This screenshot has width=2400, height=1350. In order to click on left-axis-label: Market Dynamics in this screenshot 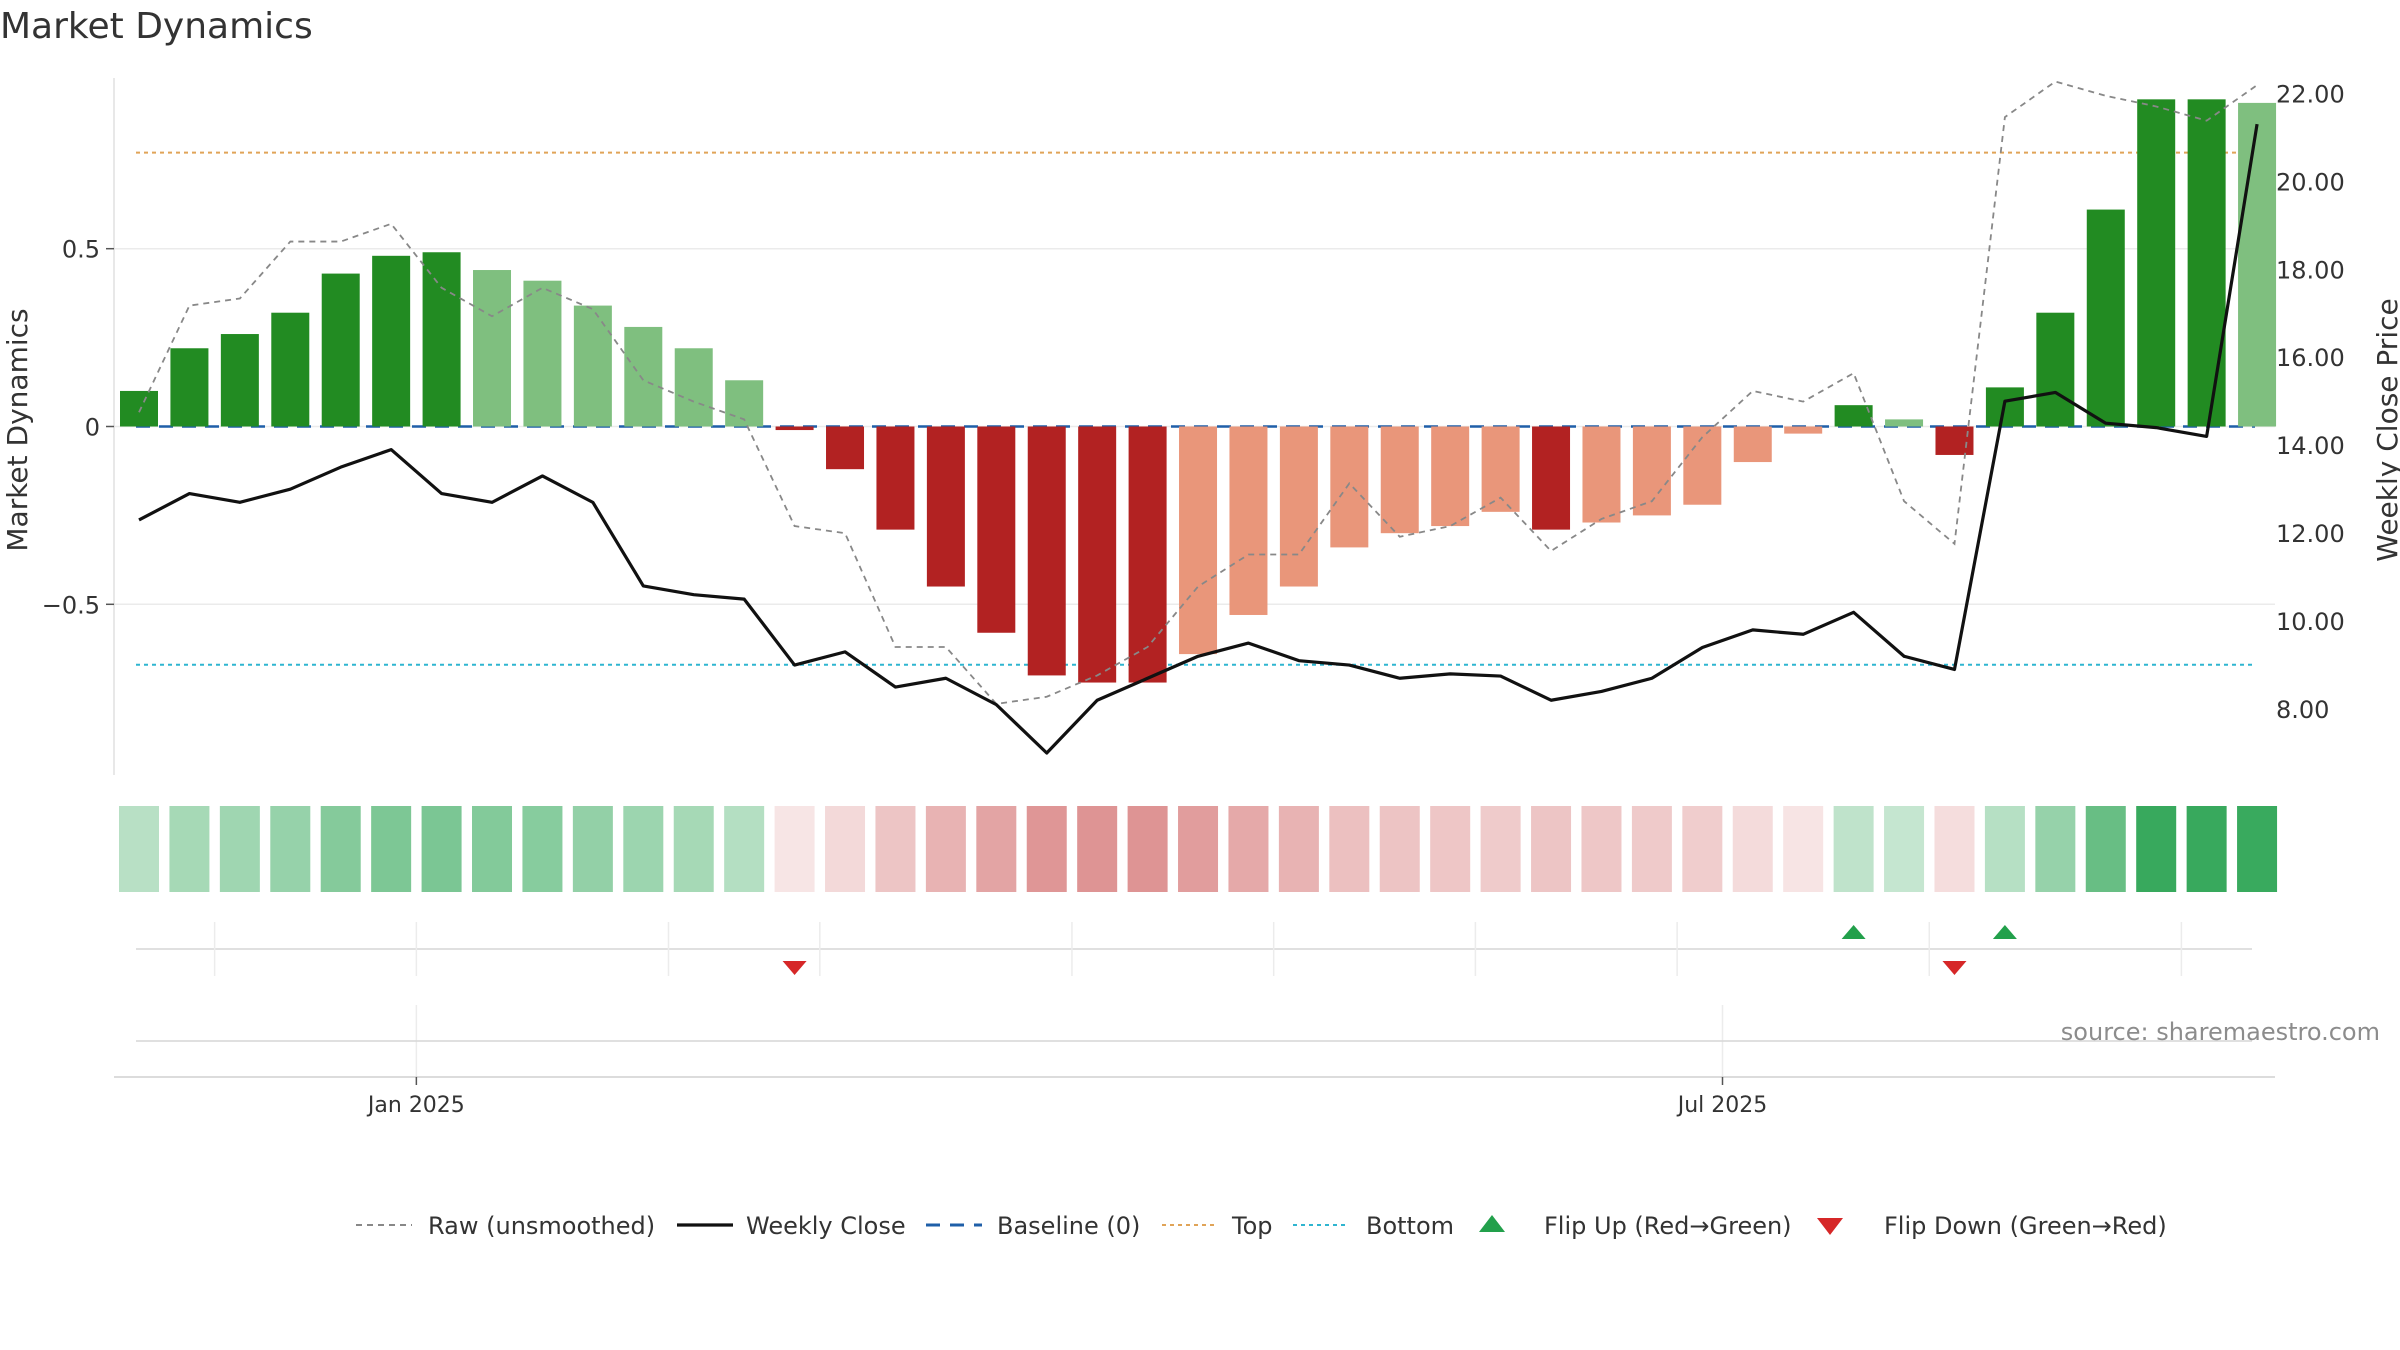, I will do `click(17, 429)`.